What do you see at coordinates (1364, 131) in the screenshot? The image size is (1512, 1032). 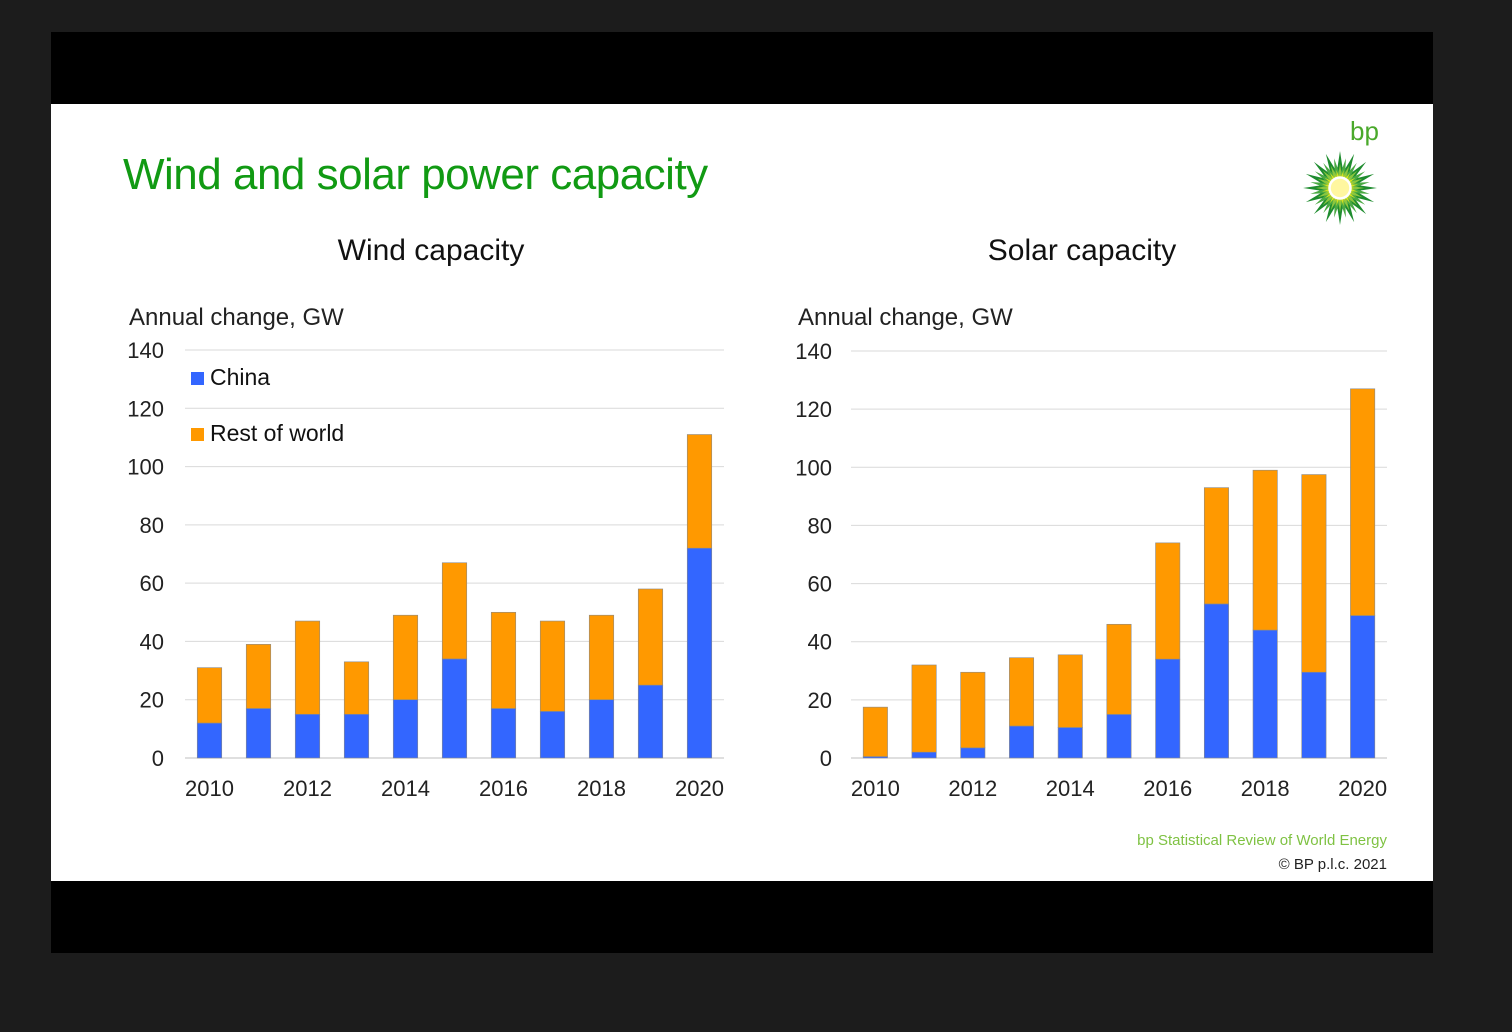 I see `bp-logo-text: bp` at bounding box center [1364, 131].